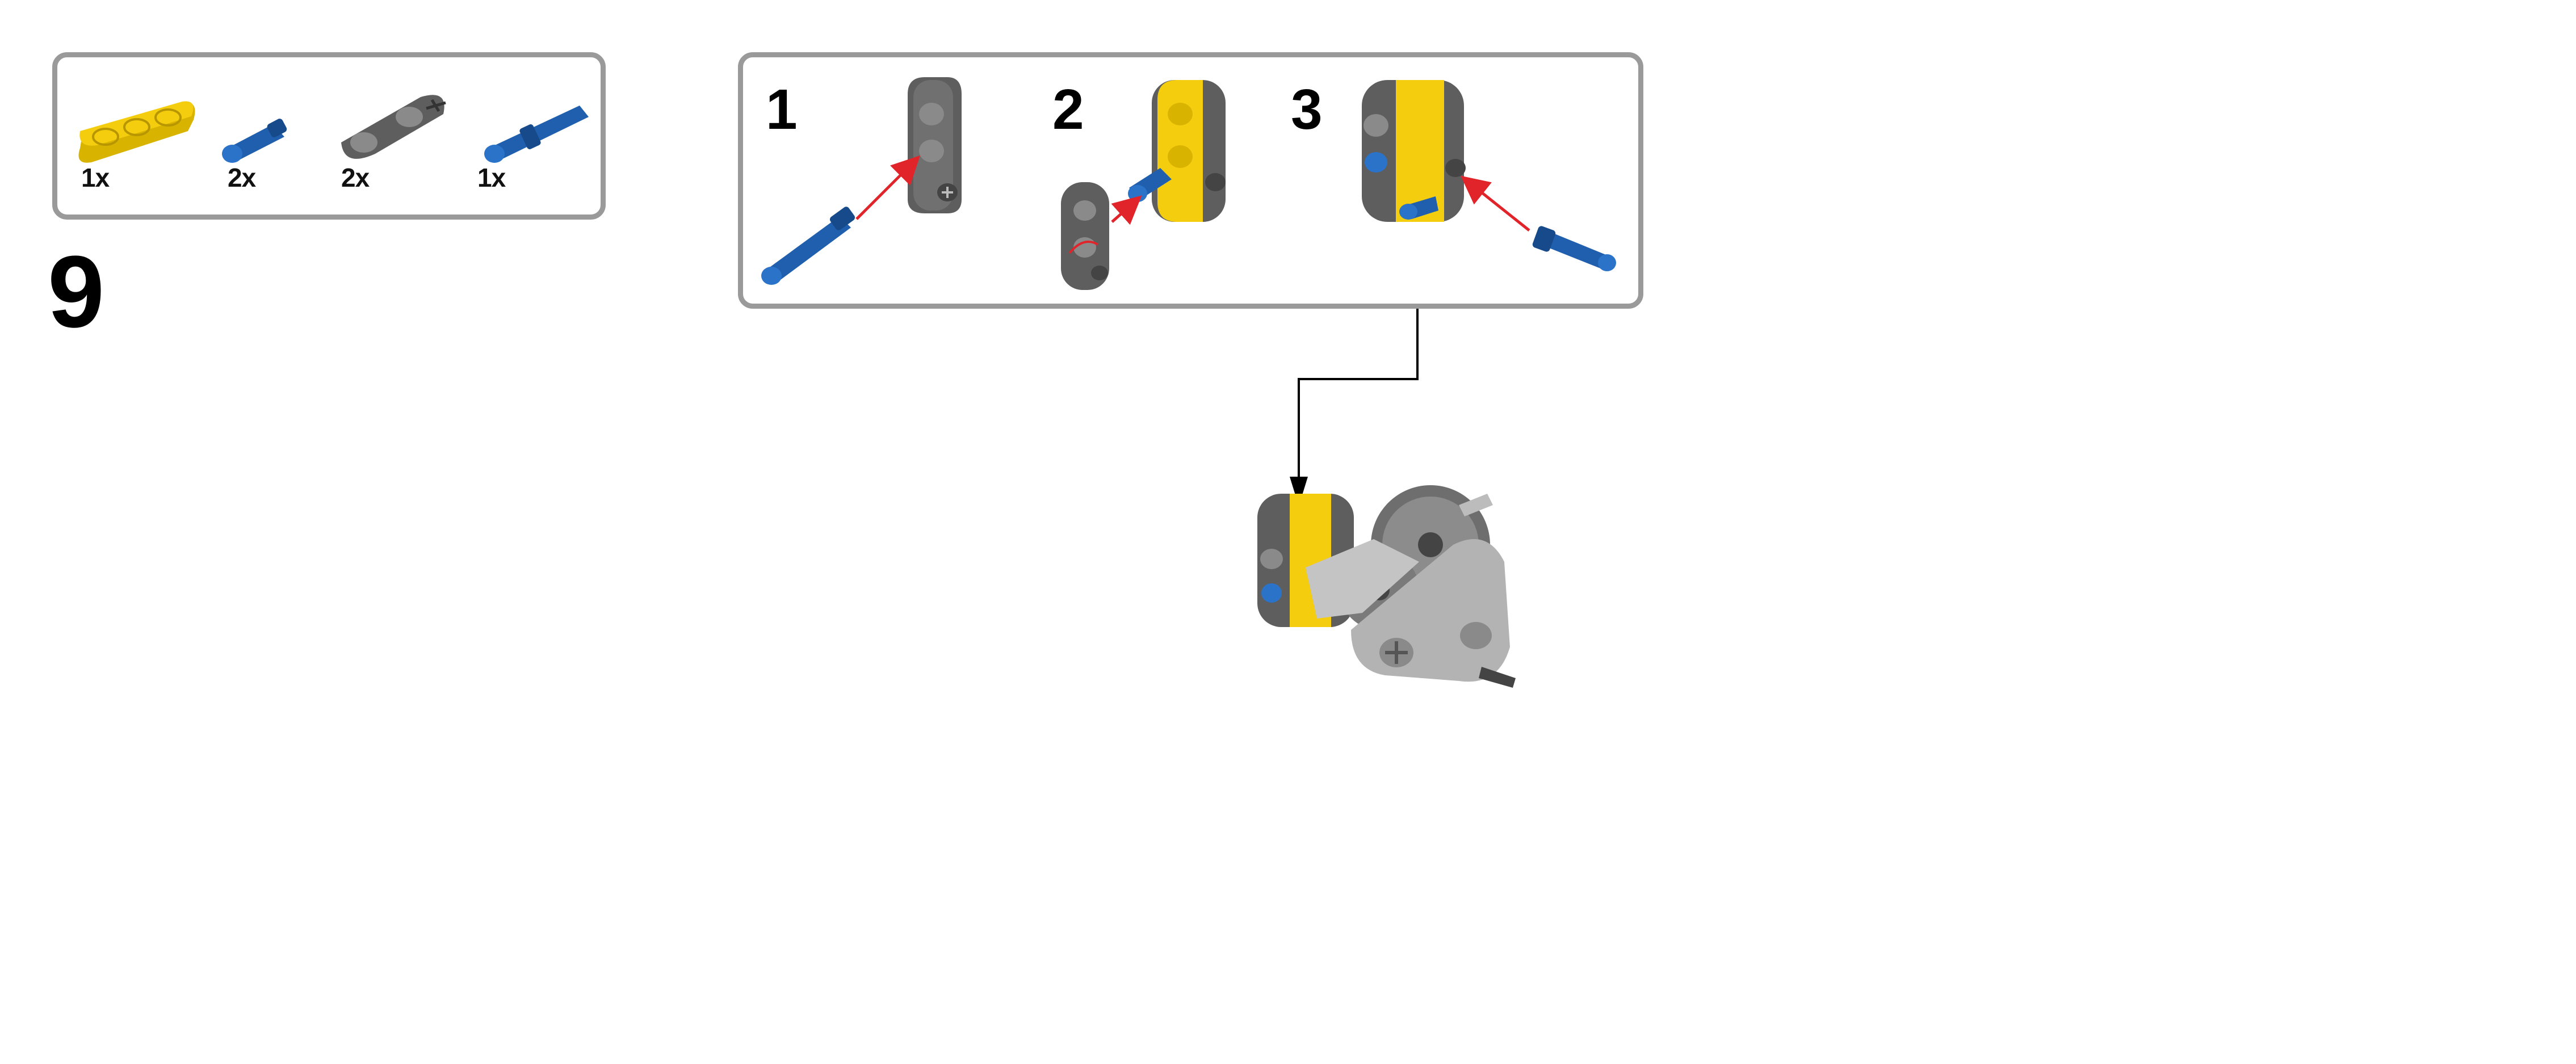 The height and width of the screenshot is (1064, 2576). What do you see at coordinates (1307, 109) in the screenshot?
I see `substep-number-3: 3` at bounding box center [1307, 109].